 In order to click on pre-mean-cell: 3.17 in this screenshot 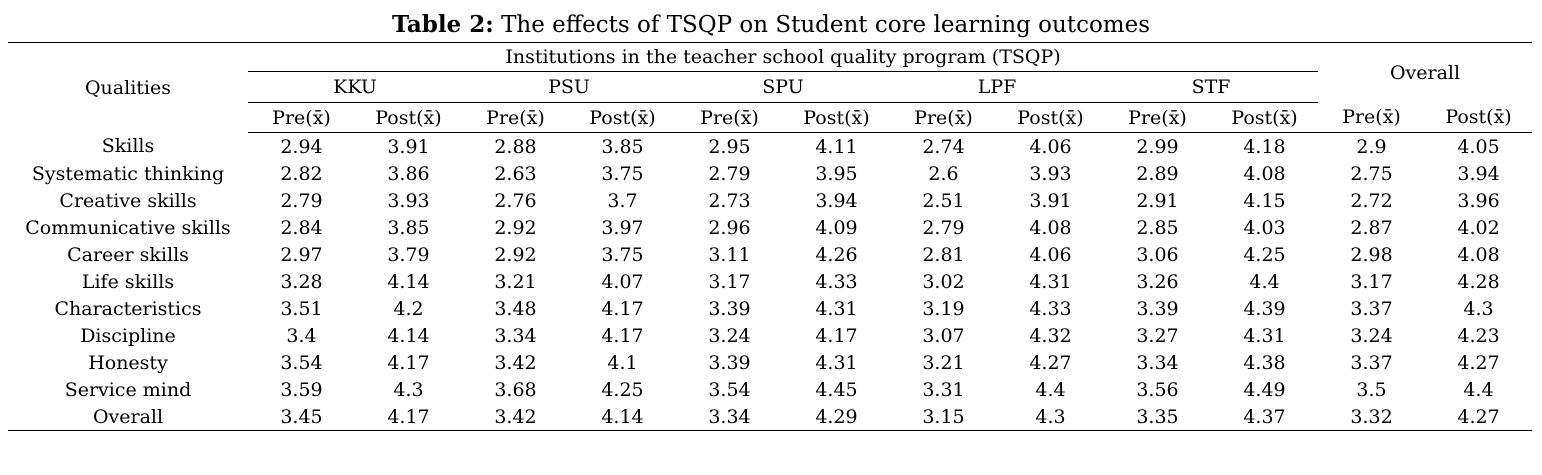, I will do `click(1371, 281)`.